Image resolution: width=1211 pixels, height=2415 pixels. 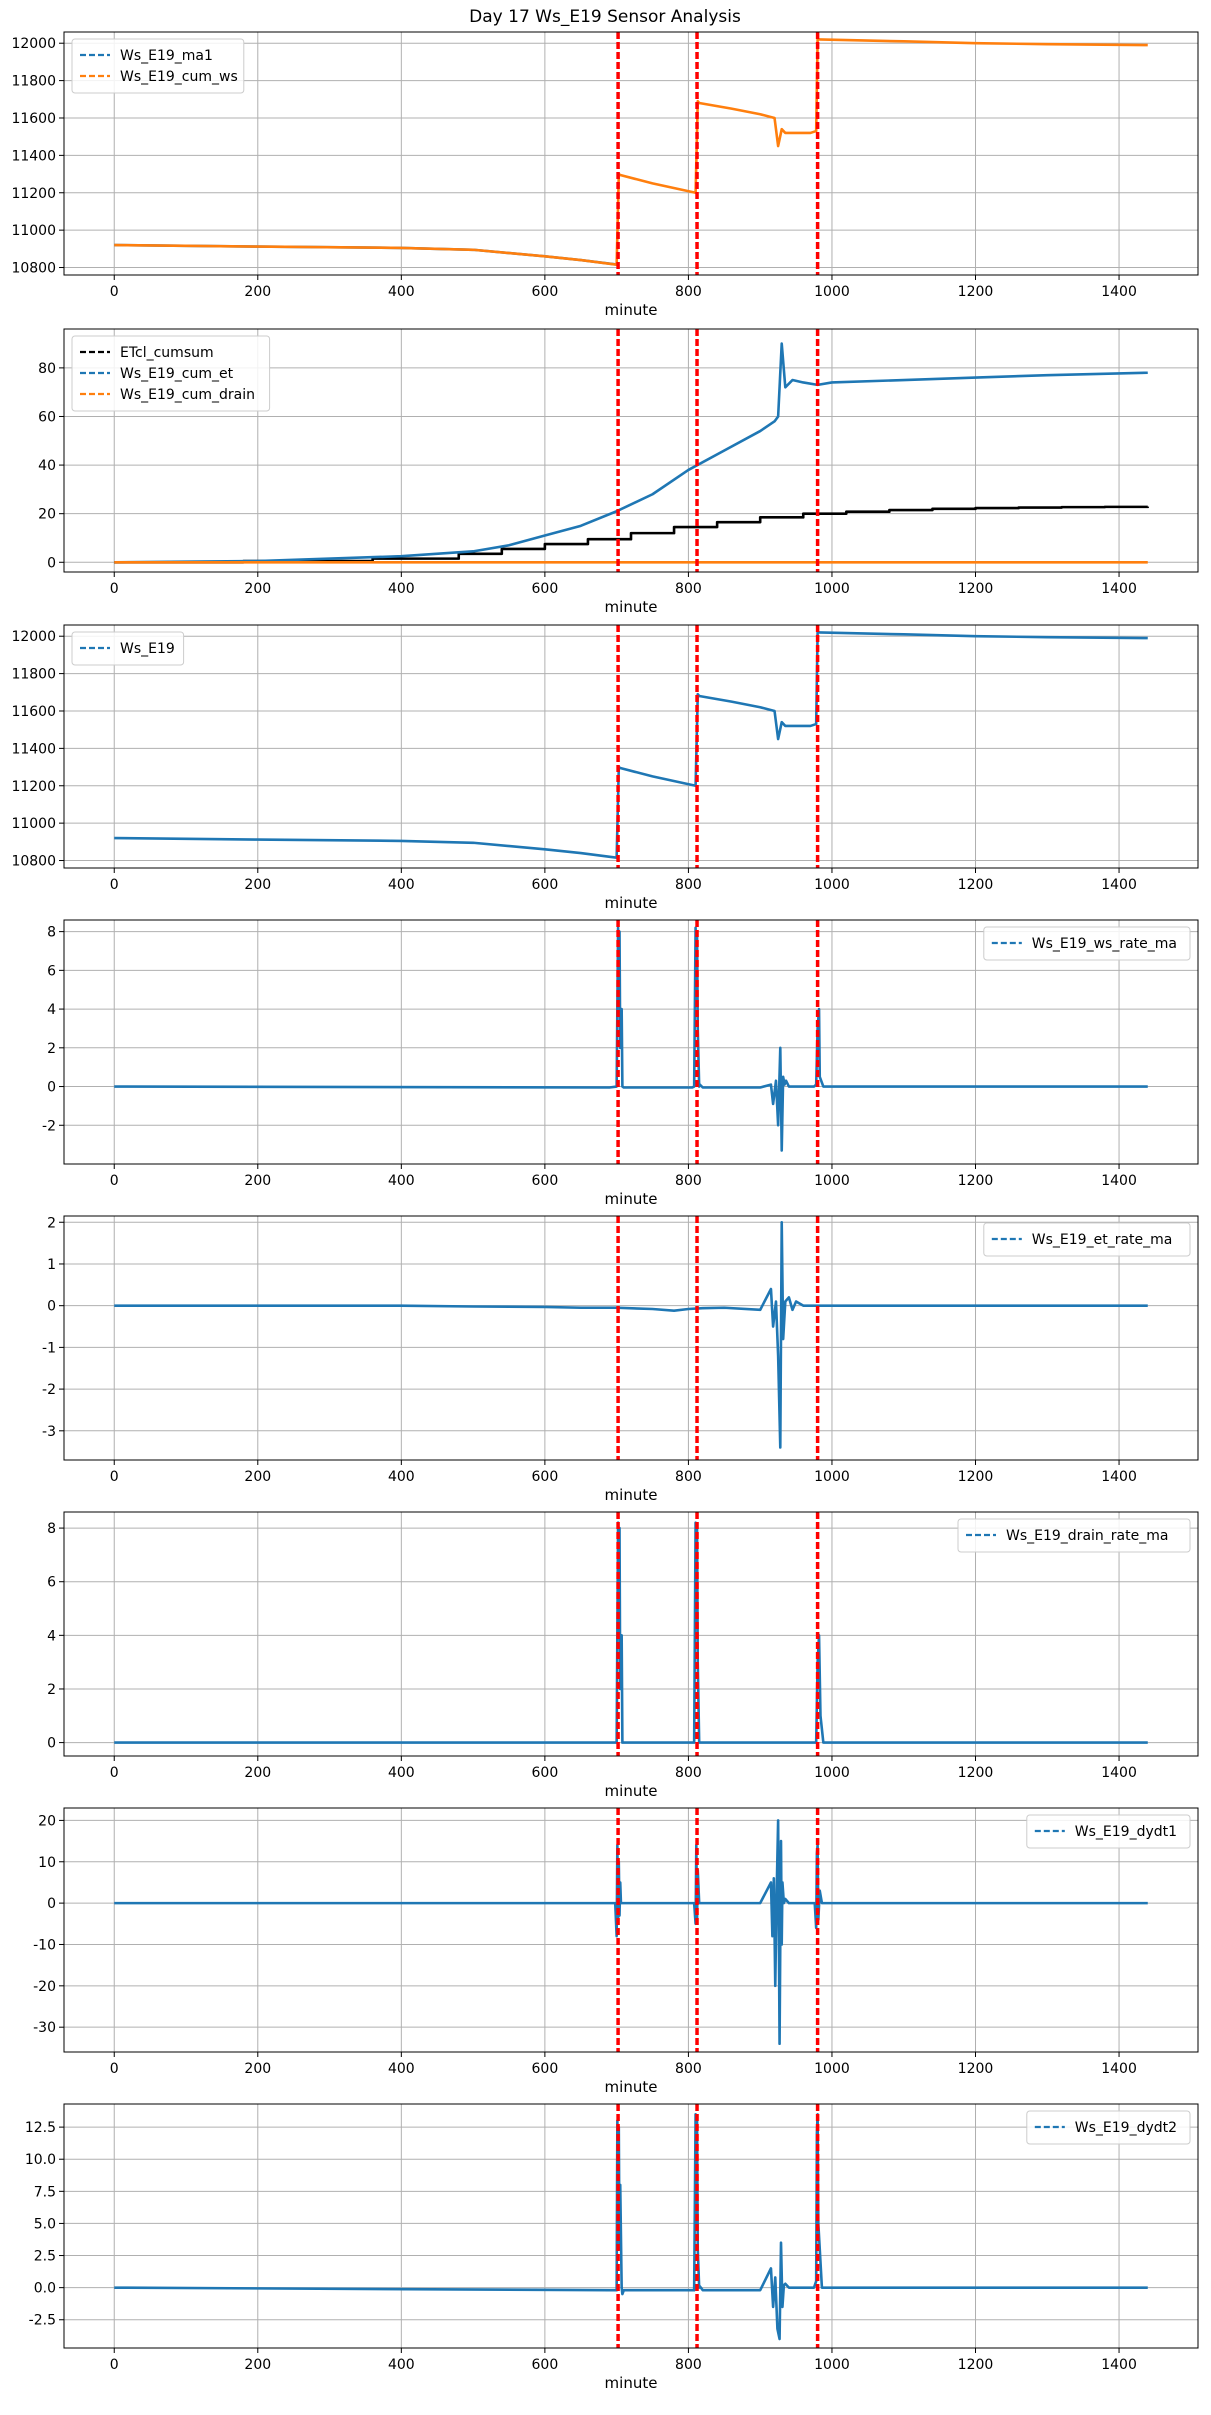 I want to click on y-tick-label: -2.5, so click(x=42, y=2321).